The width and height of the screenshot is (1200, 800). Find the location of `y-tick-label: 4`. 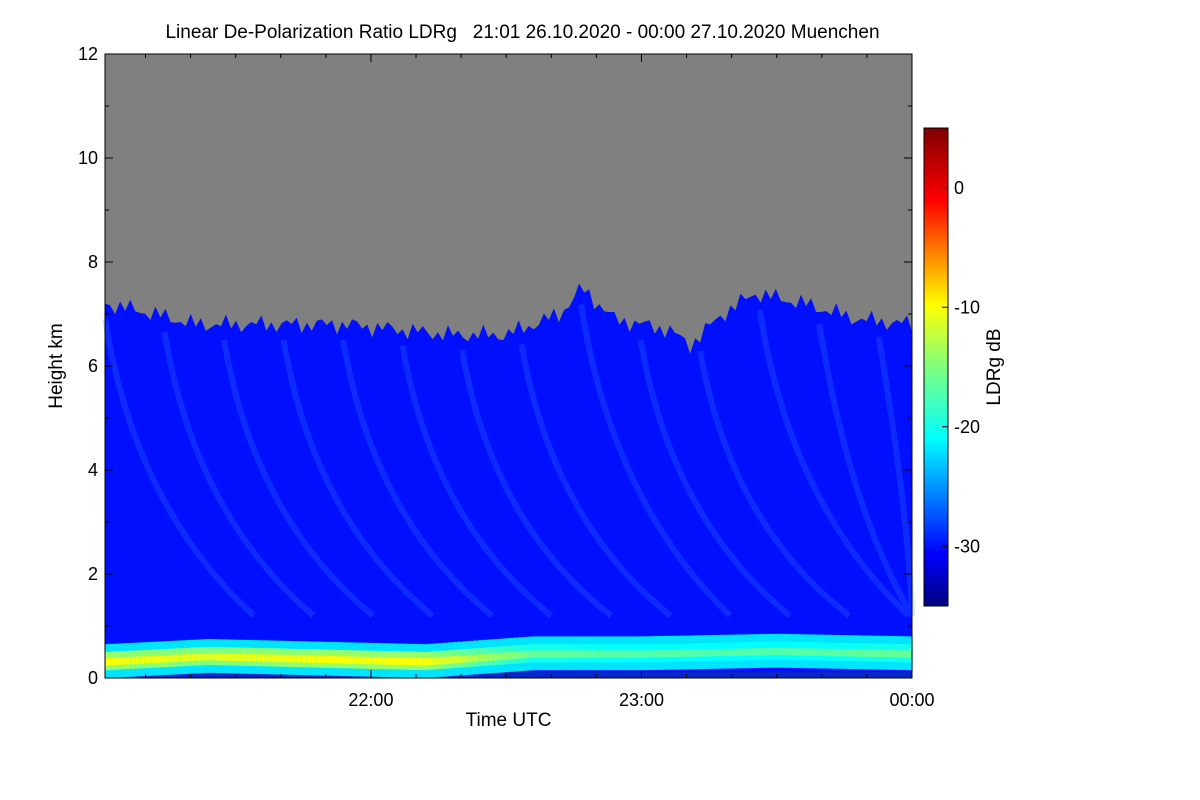

y-tick-label: 4 is located at coordinates (93, 470).